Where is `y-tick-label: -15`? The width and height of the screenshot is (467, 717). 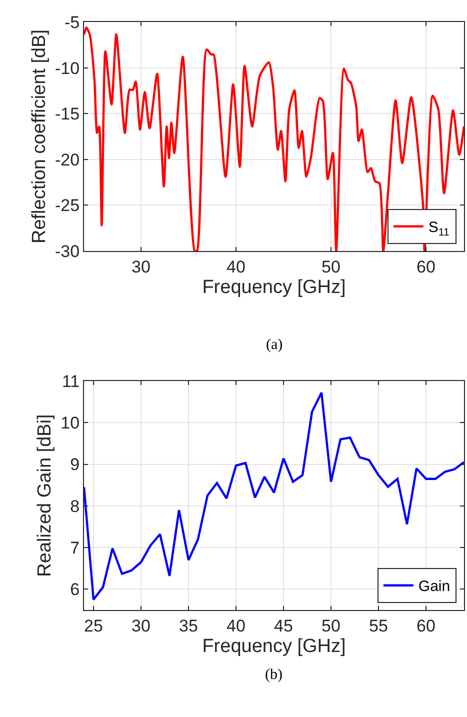 y-tick-label: -15 is located at coordinates (67, 114).